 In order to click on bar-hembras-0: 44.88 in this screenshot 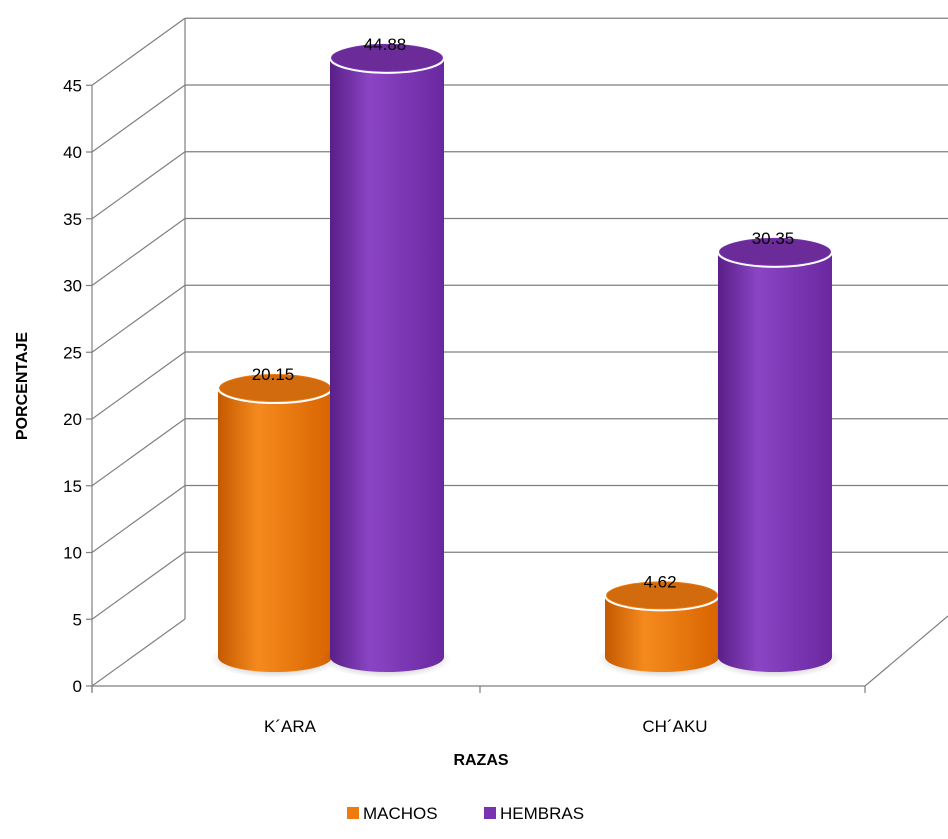, I will do `click(387, 356)`.